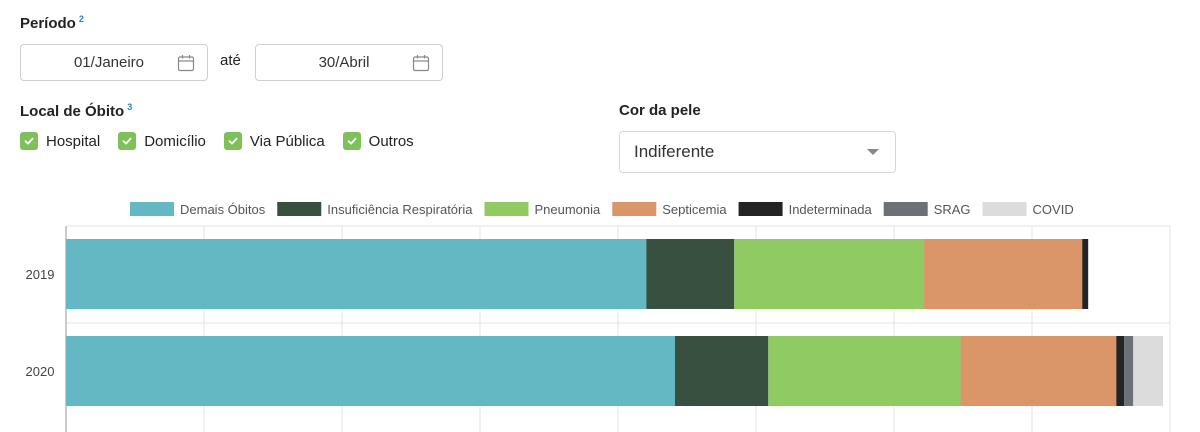 The width and height of the screenshot is (1200, 432). Describe the element at coordinates (952, 209) in the screenshot. I see `legend-label: SRAG` at that location.